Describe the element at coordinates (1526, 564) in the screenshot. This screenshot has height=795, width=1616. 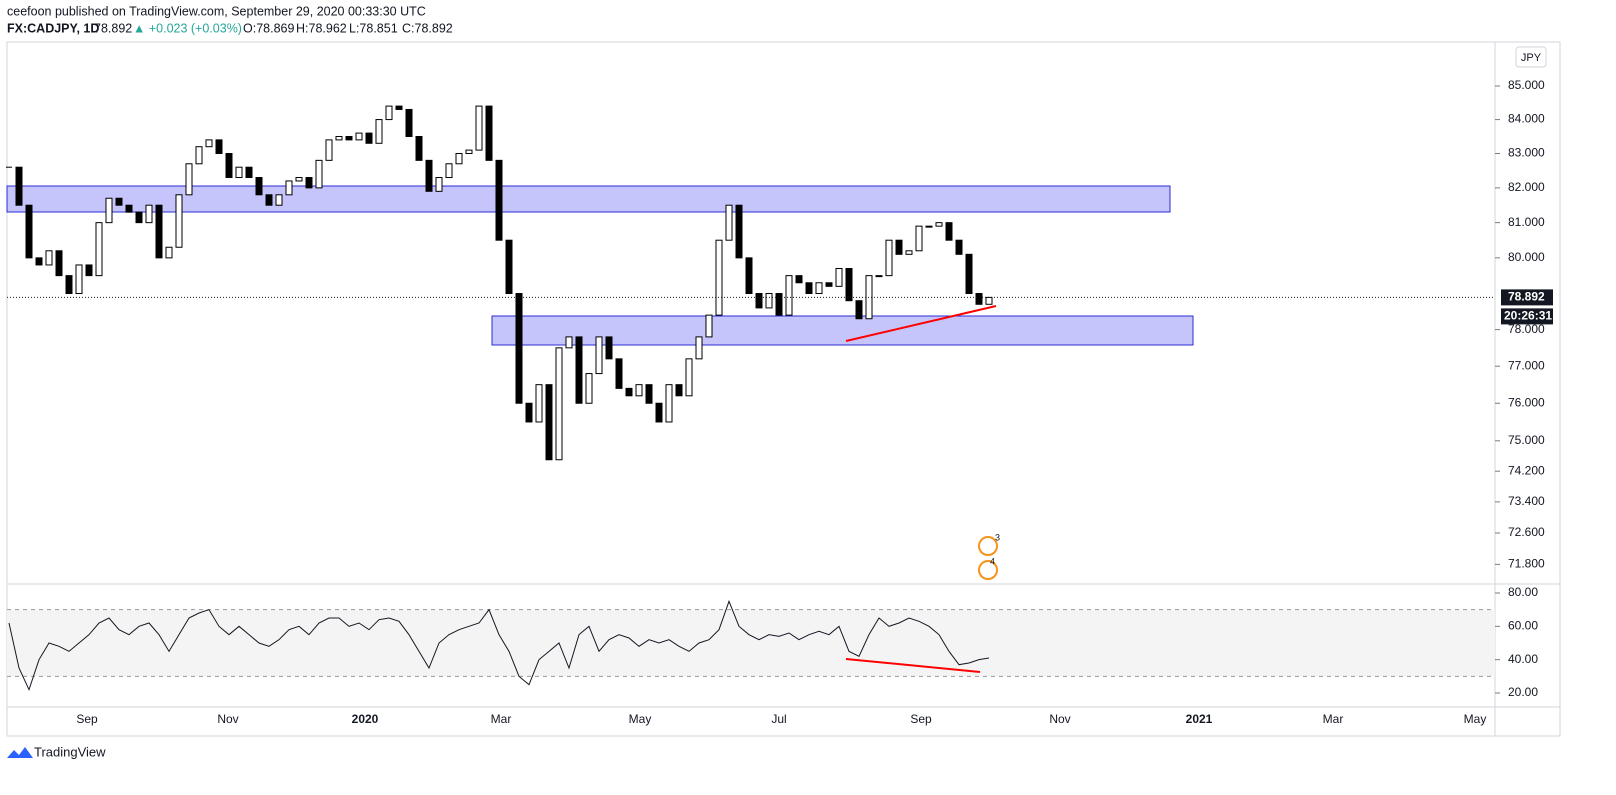
I see `y-tick-label: 71.800` at that location.